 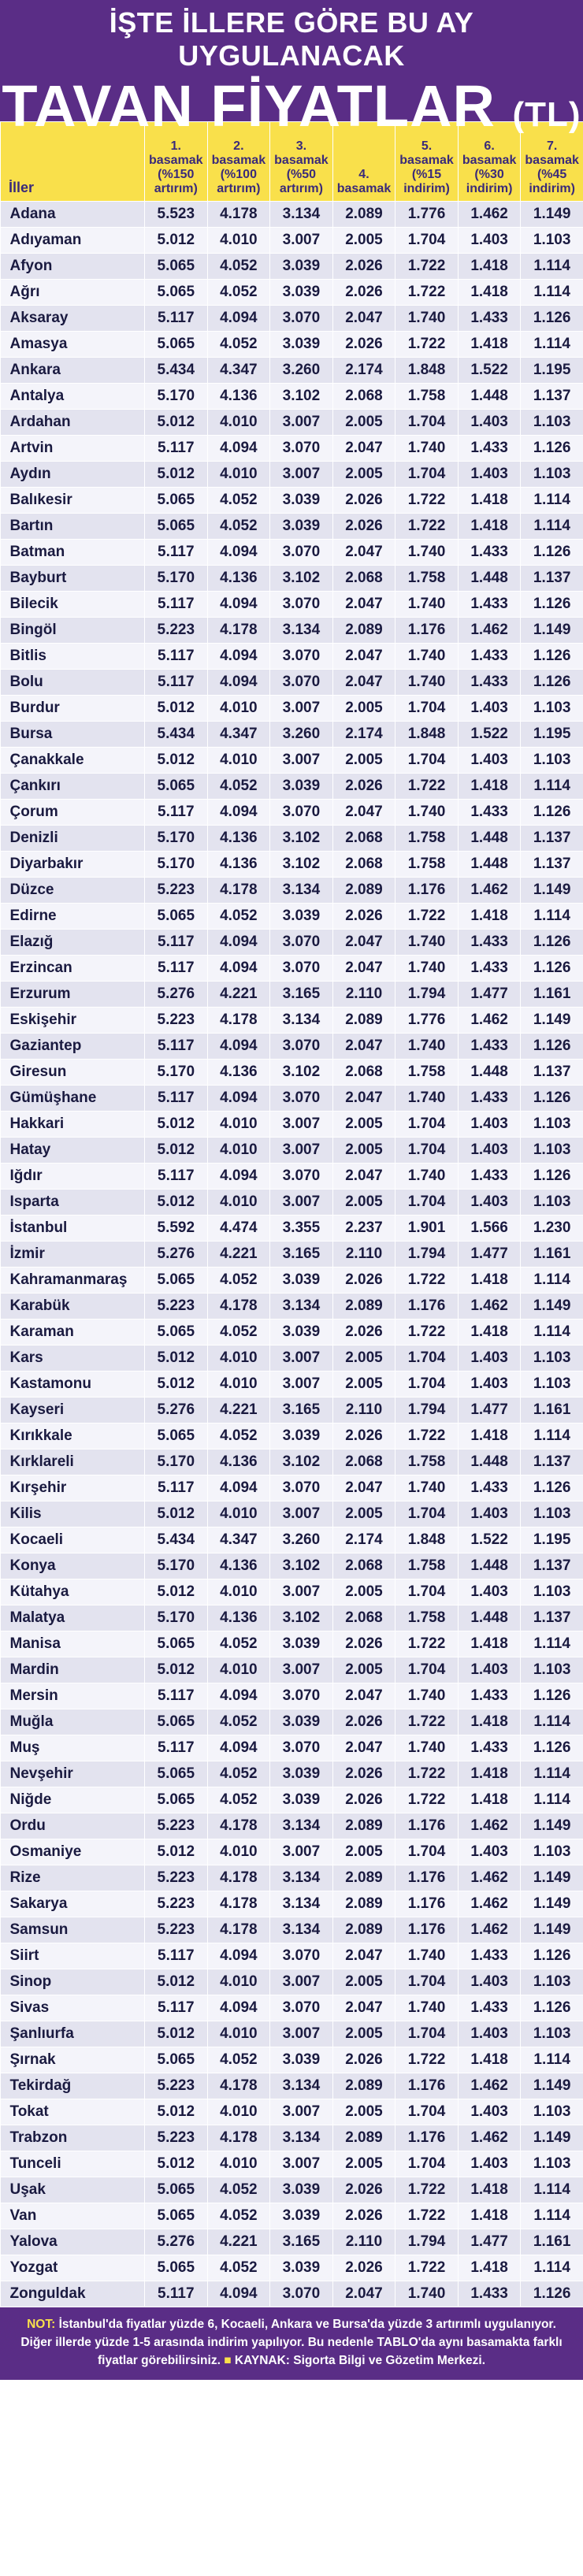 What do you see at coordinates (427, 812) in the screenshot?
I see `price-cell: 1.740` at bounding box center [427, 812].